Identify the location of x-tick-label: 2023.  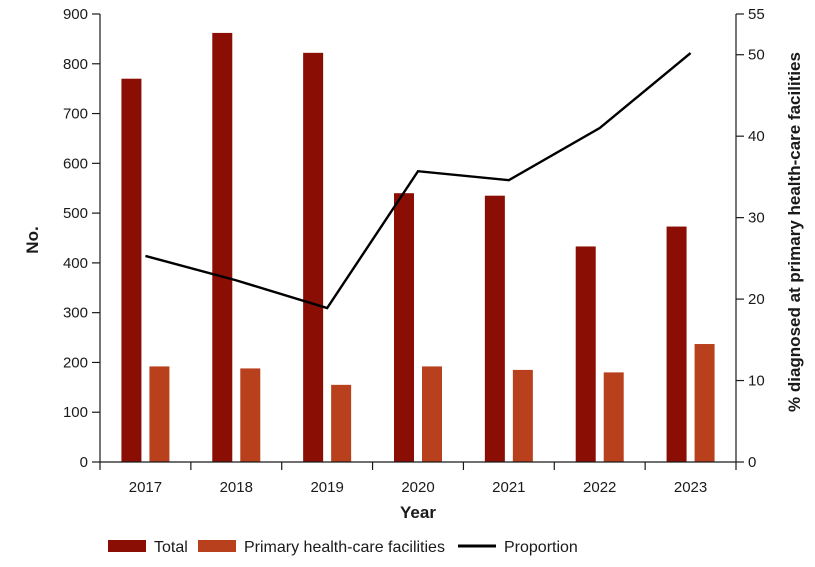
(690, 487).